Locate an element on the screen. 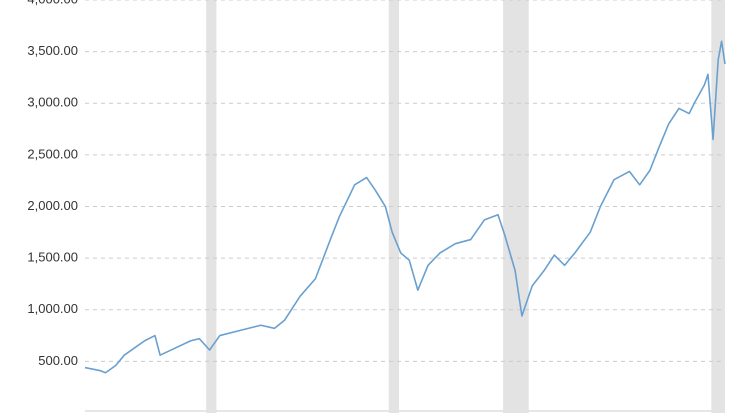 The width and height of the screenshot is (750, 420). y-tick-label: 1,500.00 is located at coordinates (52, 257).